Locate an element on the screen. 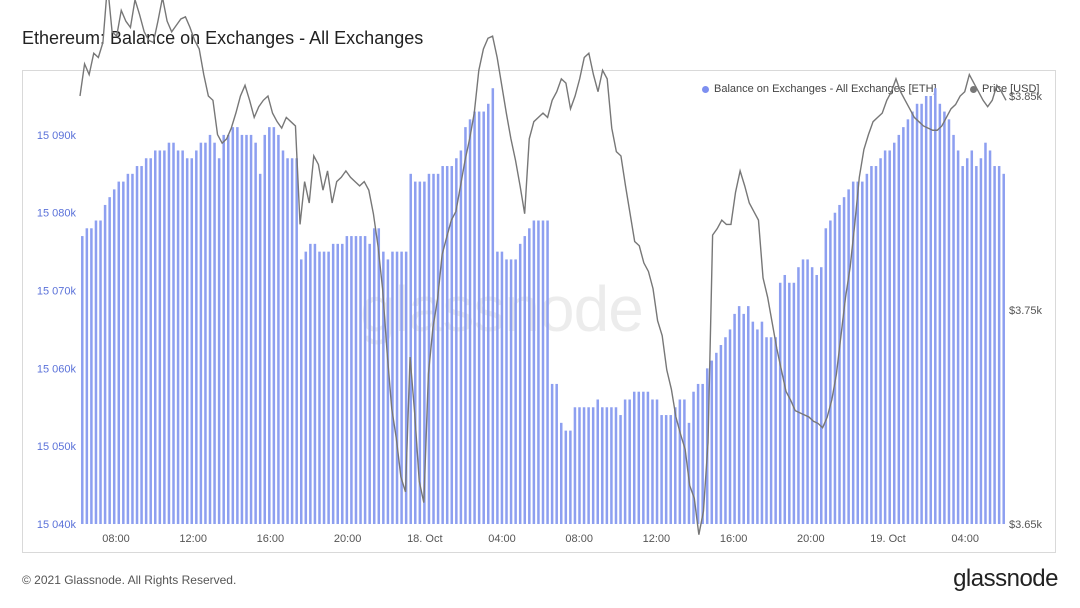  copyright: © 2021 Glassnode. All Rights Reserved. is located at coordinates (129, 580).